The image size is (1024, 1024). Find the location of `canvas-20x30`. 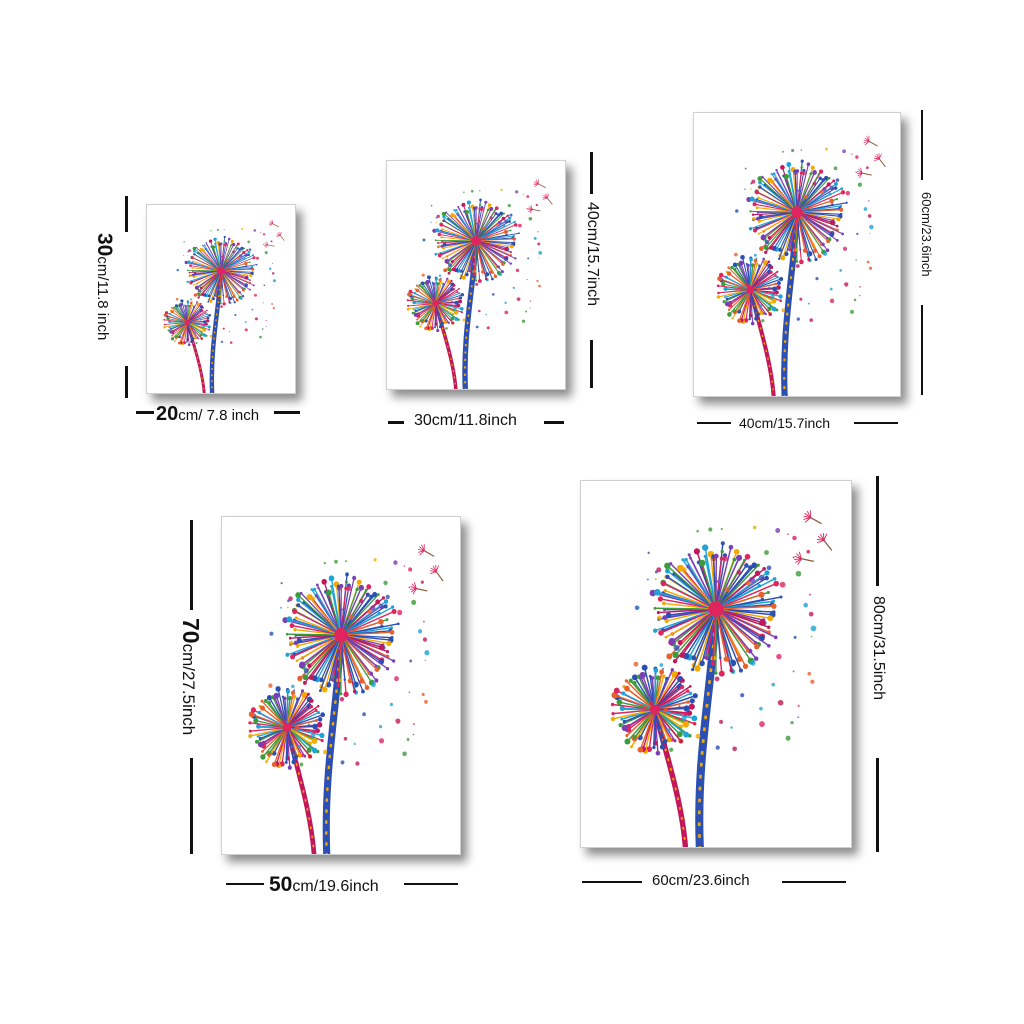

canvas-20x30 is located at coordinates (221, 299).